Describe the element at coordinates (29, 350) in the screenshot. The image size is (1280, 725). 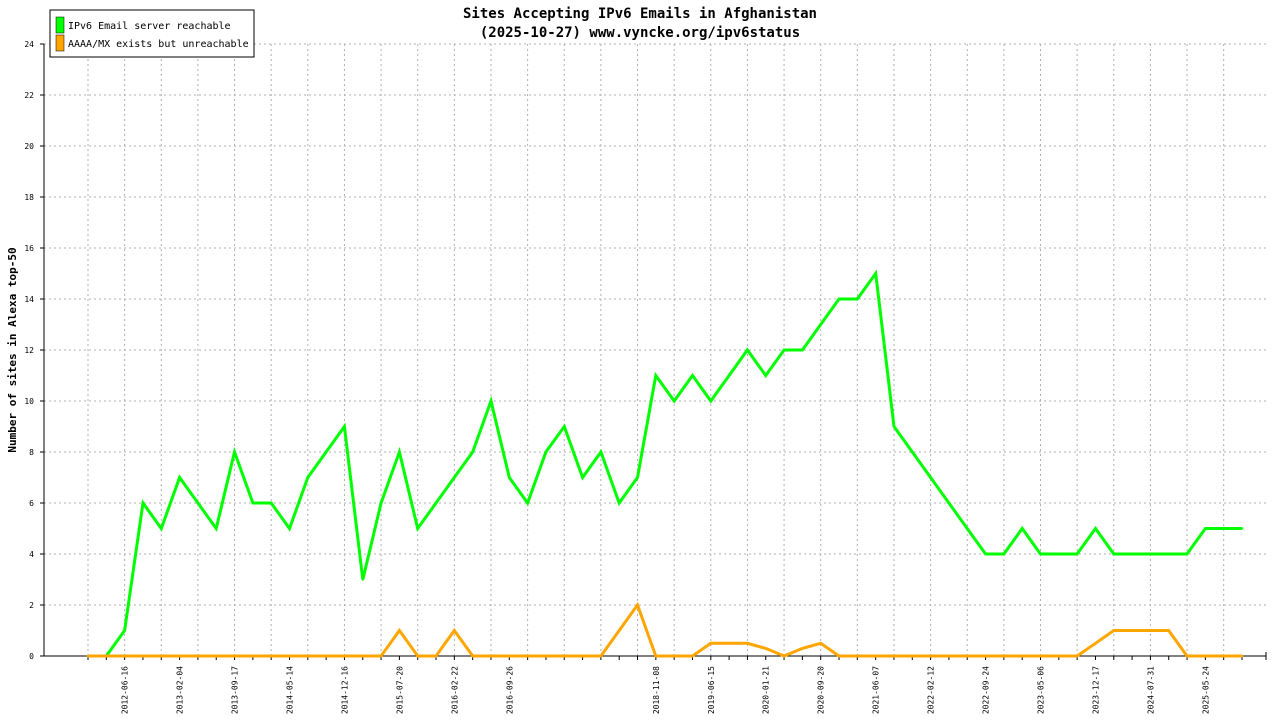
I see `y-tick-label: 12` at that location.